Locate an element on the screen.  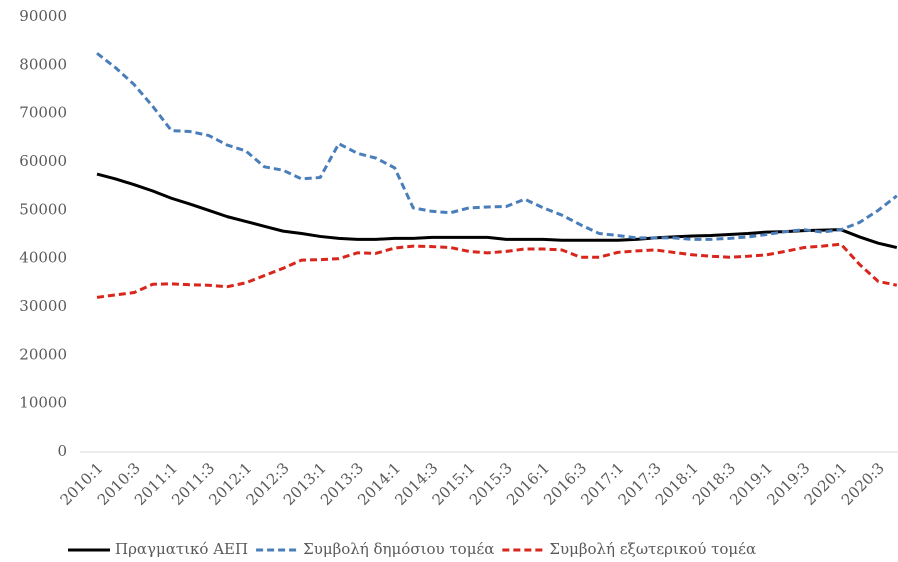
y-tick-label: 90000 is located at coordinates (43, 16).